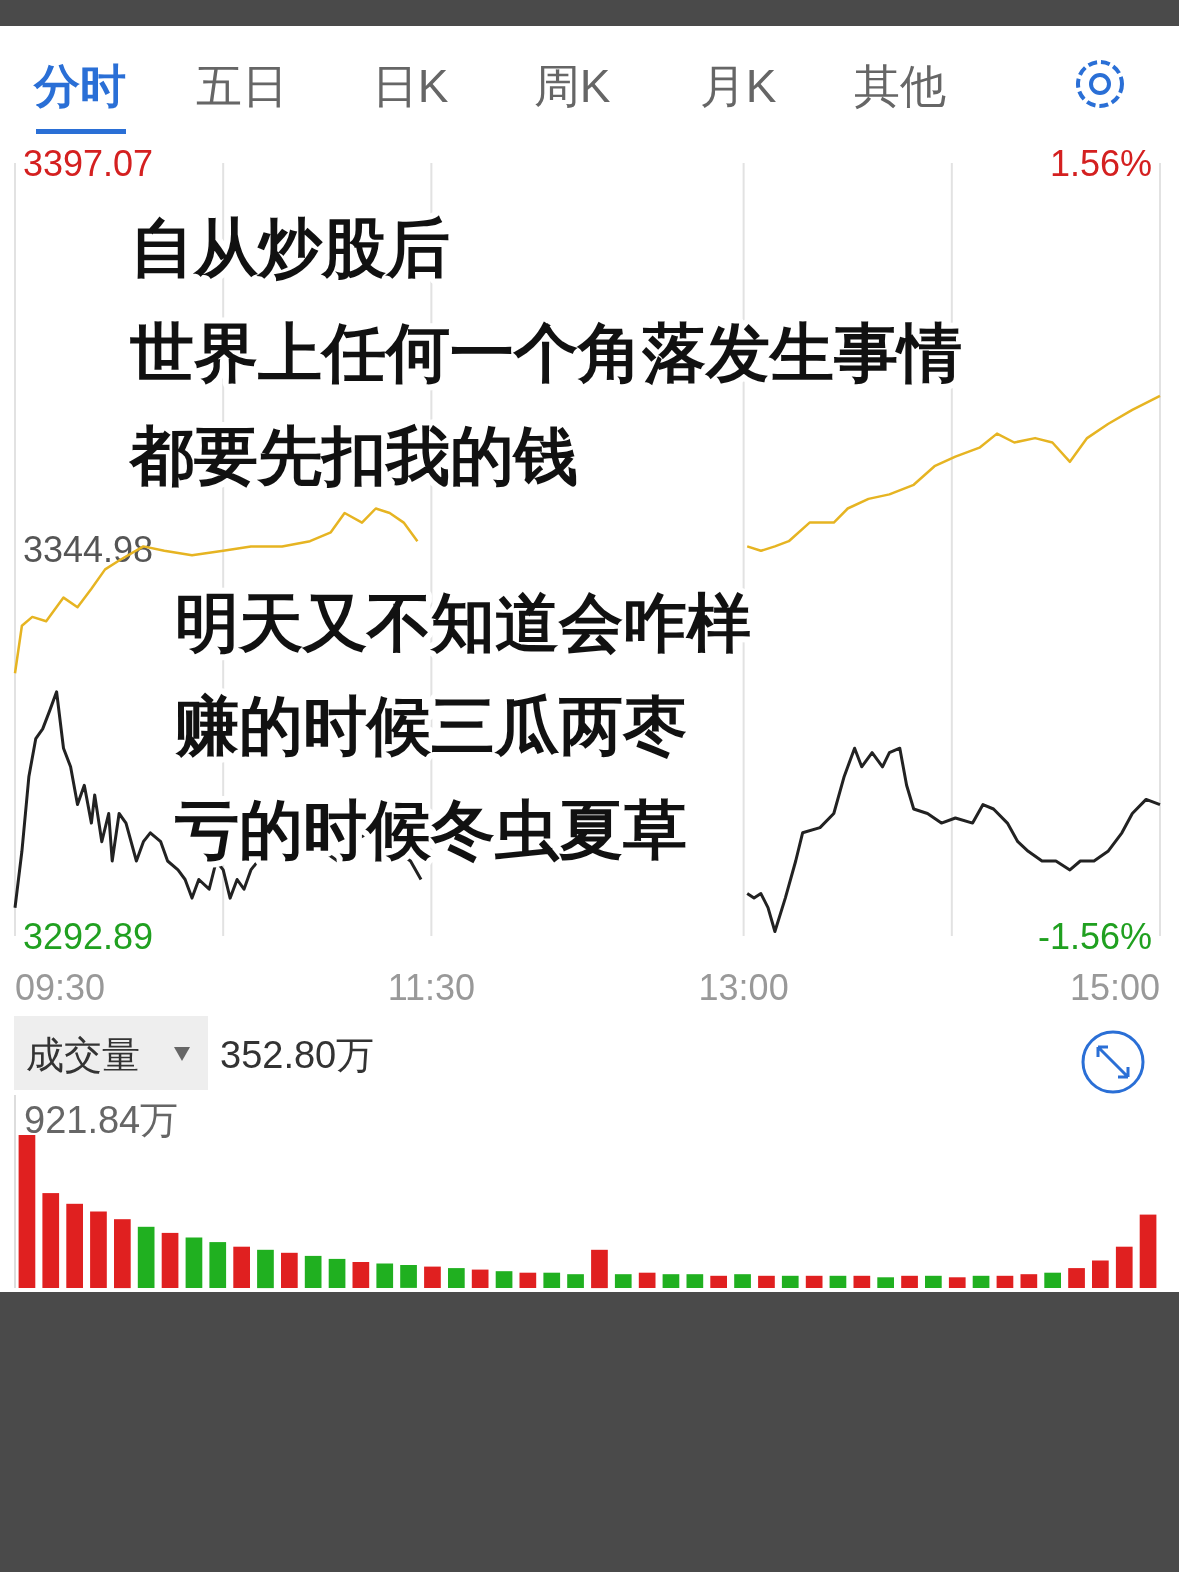 This screenshot has width=1179, height=1572. I want to click on annotation: 明天又不知道会咋样, so click(463, 623).